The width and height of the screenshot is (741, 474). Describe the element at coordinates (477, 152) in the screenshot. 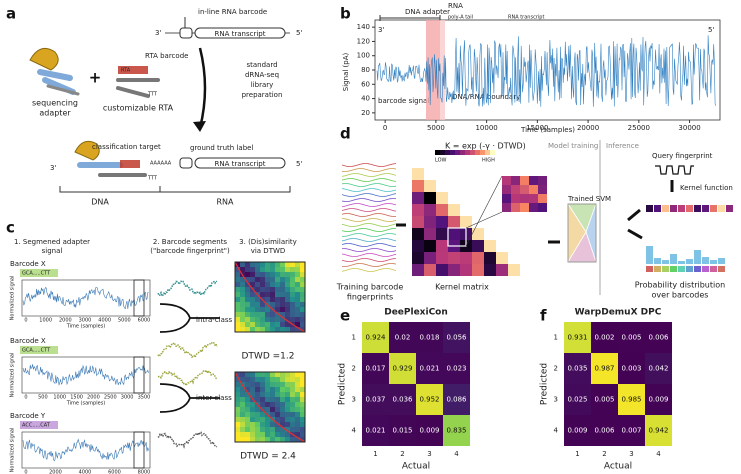

I see `colorbar` at that location.